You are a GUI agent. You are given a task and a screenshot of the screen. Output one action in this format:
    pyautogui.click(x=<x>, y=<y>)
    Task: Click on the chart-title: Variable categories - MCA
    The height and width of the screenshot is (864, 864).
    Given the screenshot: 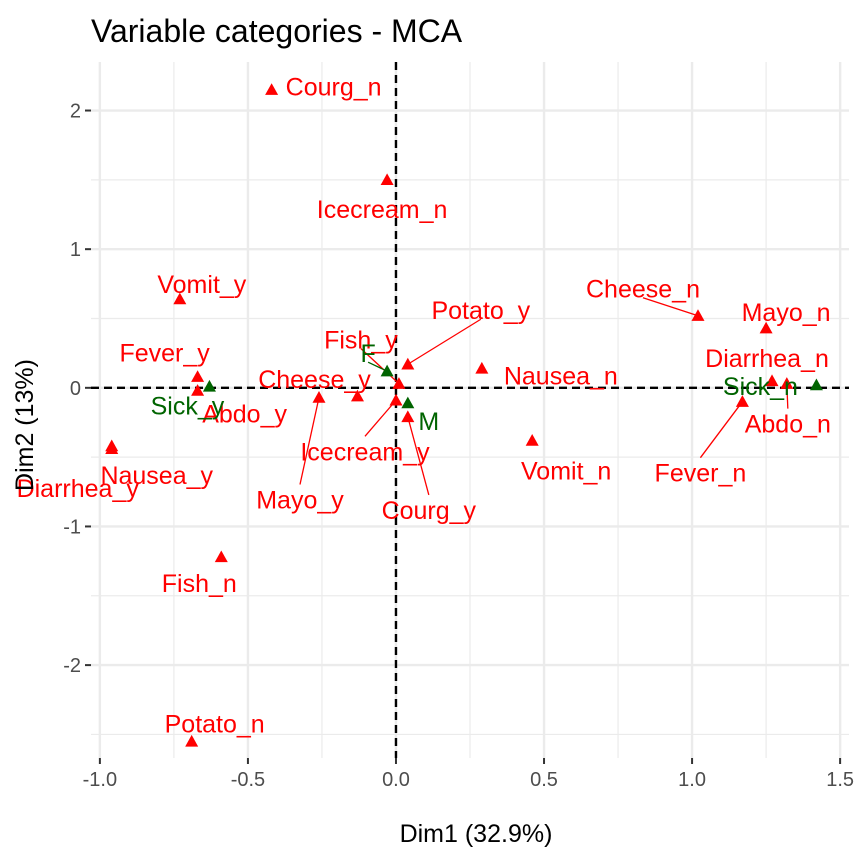 What is the action you would take?
    pyautogui.click(x=277, y=31)
    